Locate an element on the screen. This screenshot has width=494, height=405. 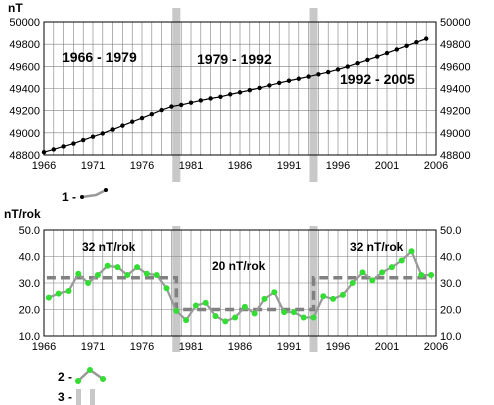
y-tick-label-left: 49400 is located at coordinates (24, 90).